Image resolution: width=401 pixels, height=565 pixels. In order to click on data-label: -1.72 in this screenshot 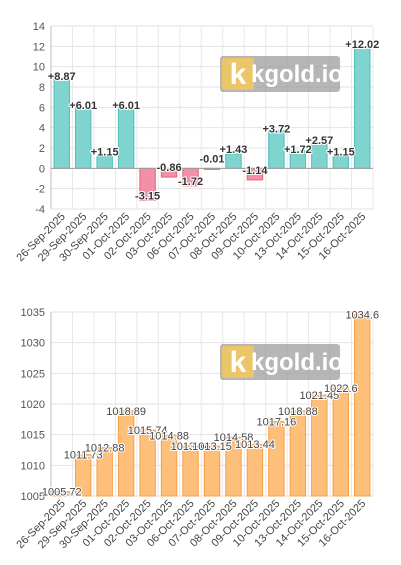, I will do `click(190, 182)`.